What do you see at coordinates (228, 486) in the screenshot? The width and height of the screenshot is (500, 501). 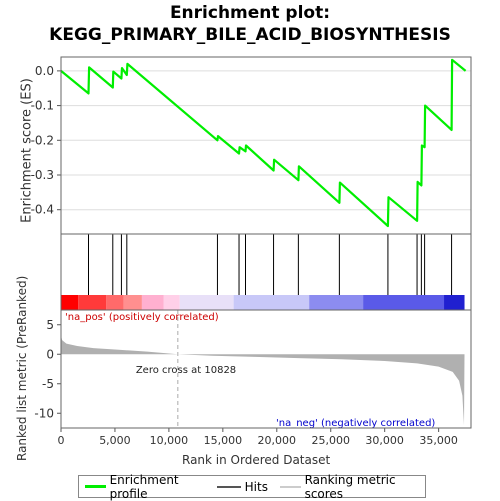 I see `legend-hits-swatch` at bounding box center [228, 486].